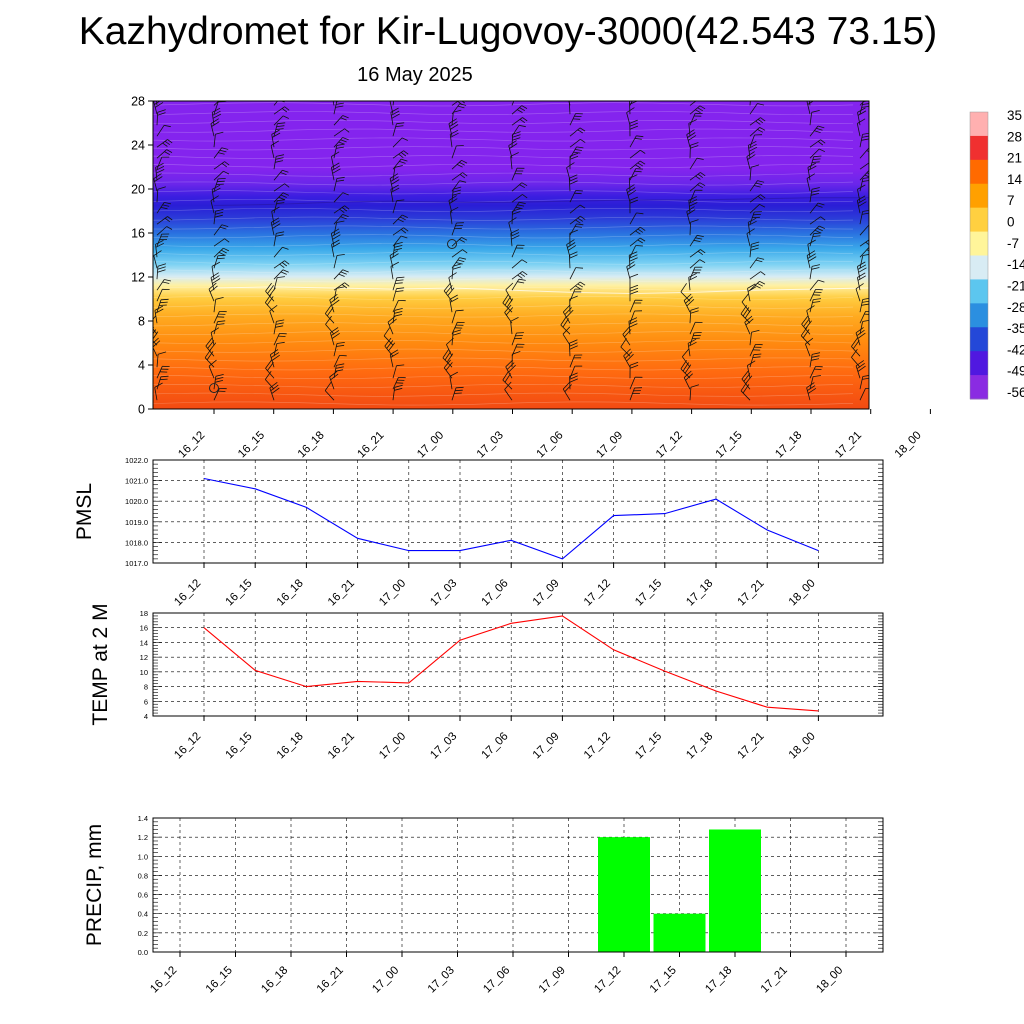  I want to click on y-tick-label: 0.6, so click(143, 895).